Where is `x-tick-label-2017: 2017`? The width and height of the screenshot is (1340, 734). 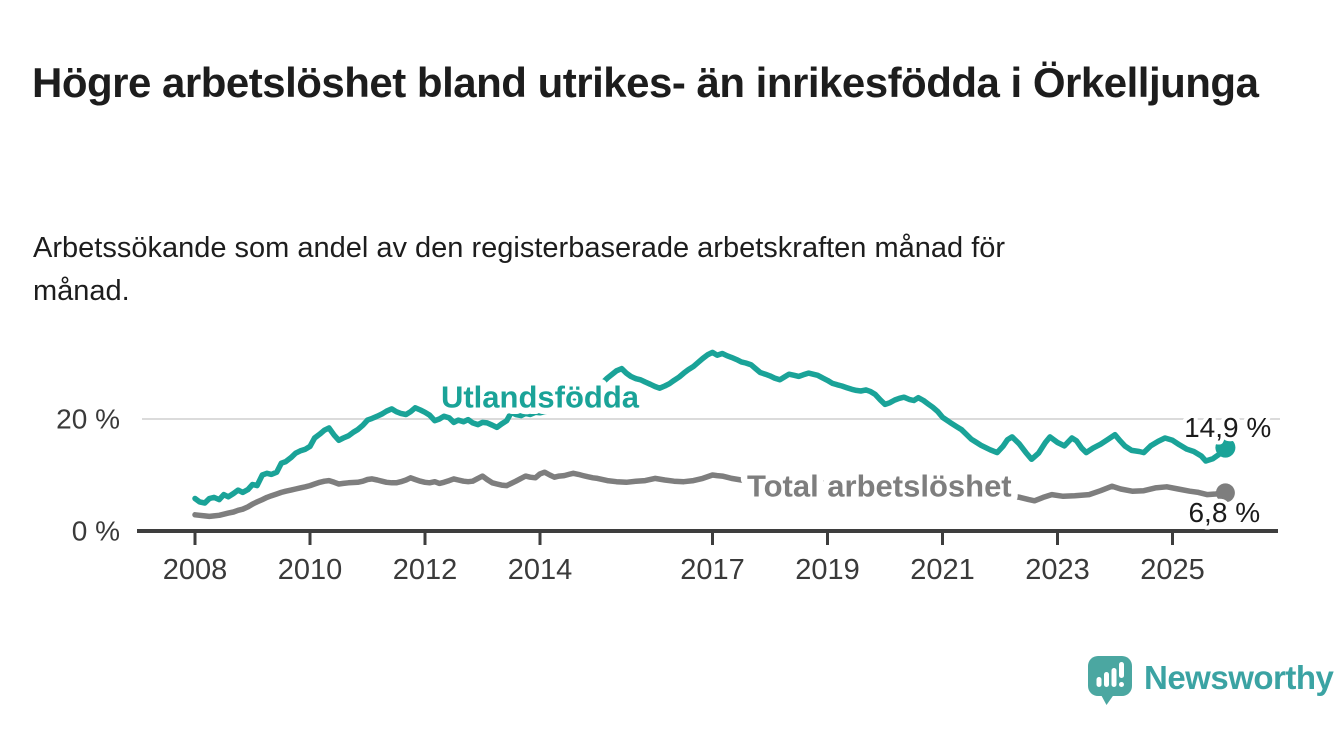
x-tick-label-2017: 2017 is located at coordinates (712, 570).